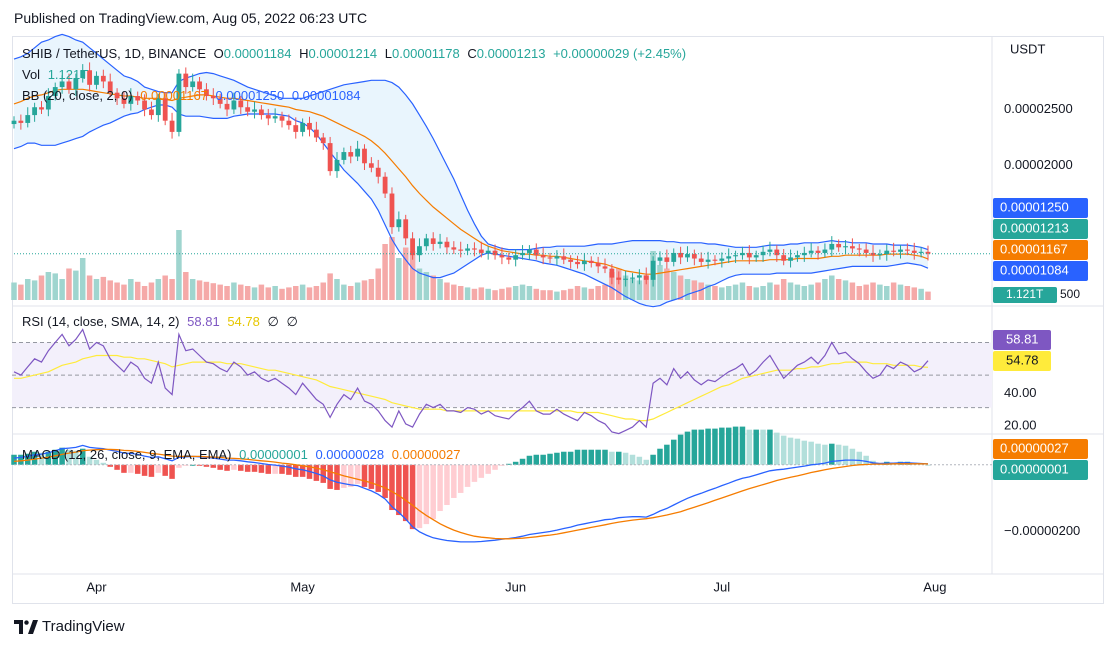 The height and width of the screenshot is (648, 1116). Describe the element at coordinates (343, 53) in the screenshot. I see `high-value: 0.00001214` at that location.